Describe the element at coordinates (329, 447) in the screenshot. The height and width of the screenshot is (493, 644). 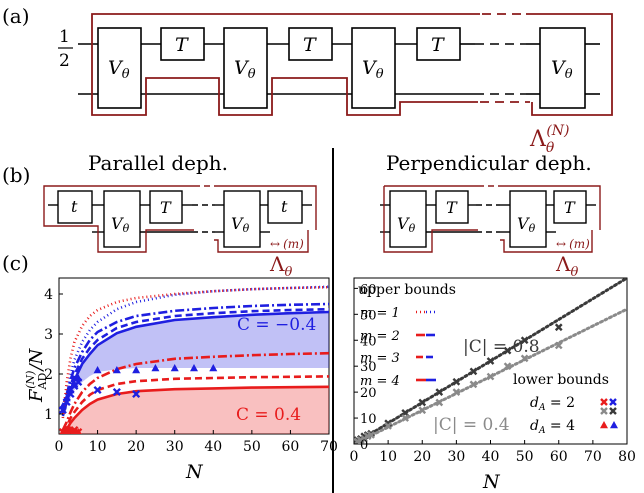
I see `xtick-label-70: 70` at that location.